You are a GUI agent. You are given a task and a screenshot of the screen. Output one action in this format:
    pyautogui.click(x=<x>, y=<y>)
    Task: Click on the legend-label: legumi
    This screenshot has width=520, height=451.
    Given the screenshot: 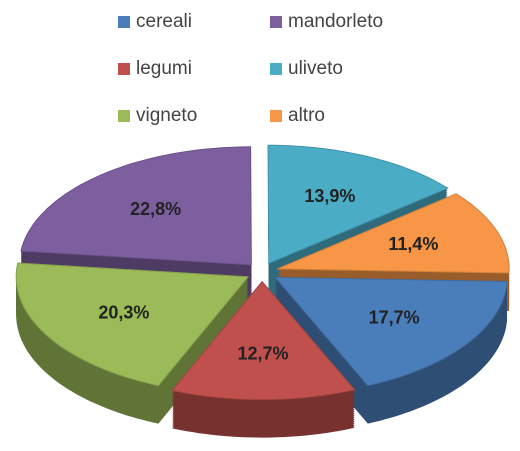 What is the action you would take?
    pyautogui.click(x=164, y=68)
    